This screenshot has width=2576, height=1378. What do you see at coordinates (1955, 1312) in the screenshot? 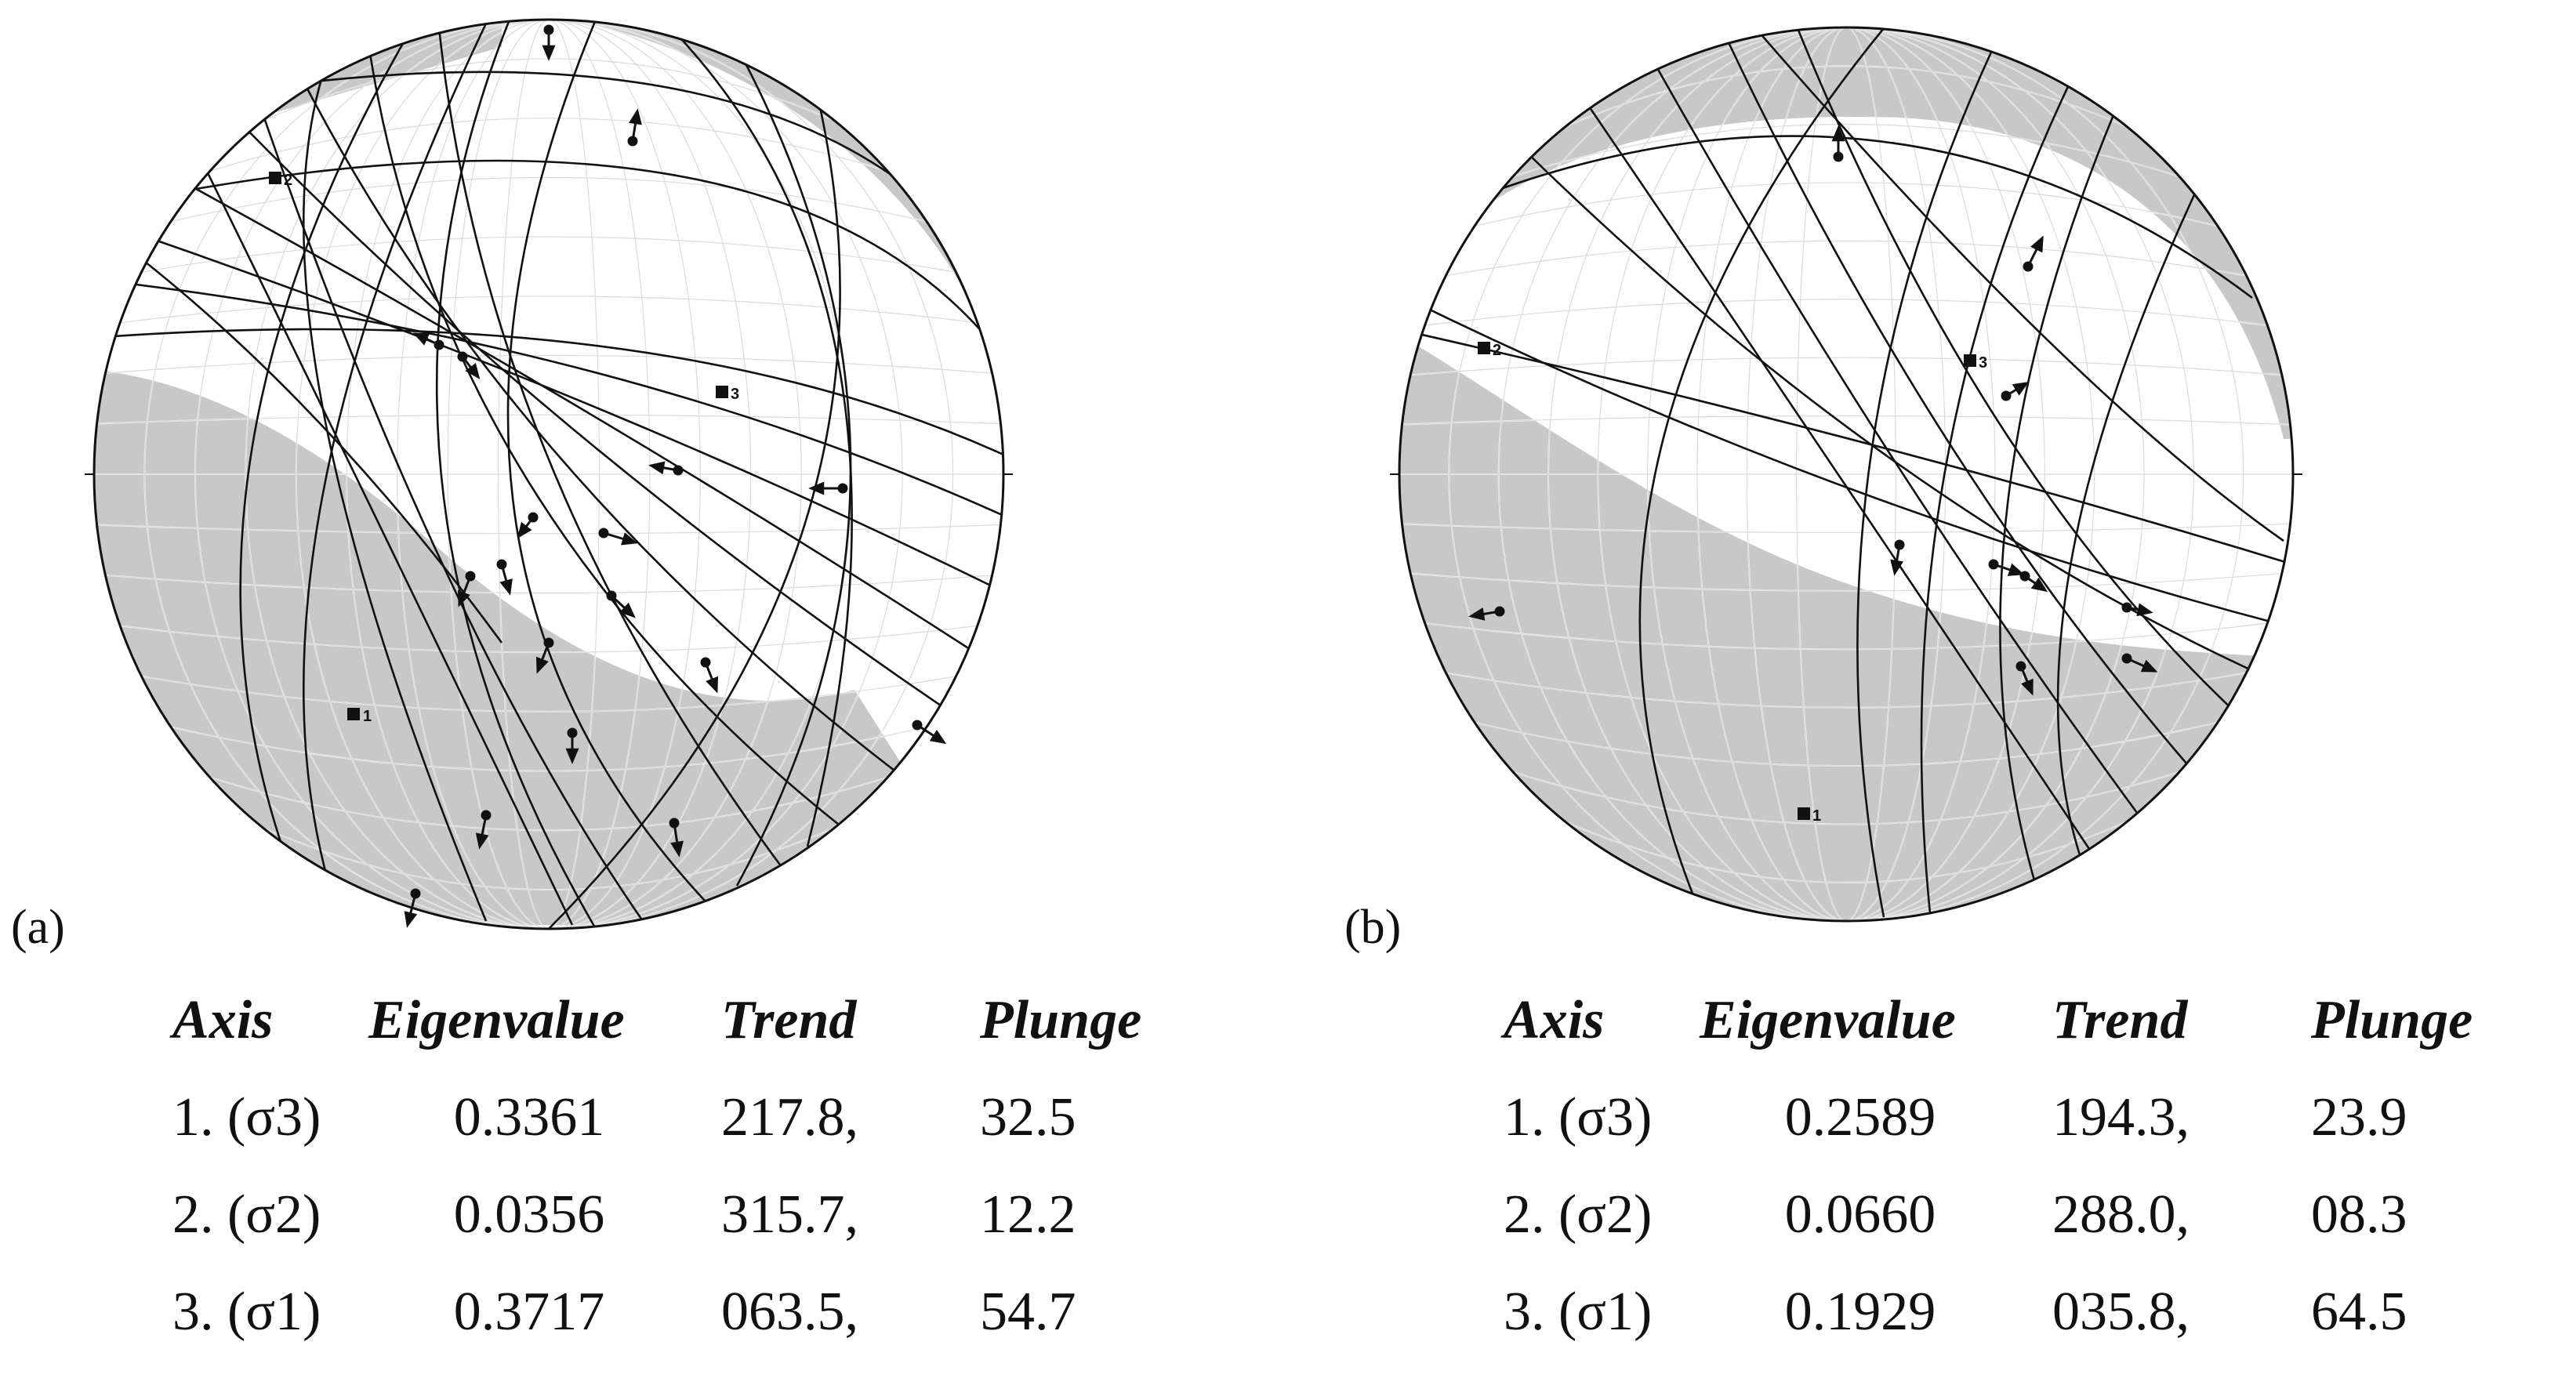
I see `table-row: 3. (σ1) 0.1929 035.8, 64.5` at bounding box center [1955, 1312].